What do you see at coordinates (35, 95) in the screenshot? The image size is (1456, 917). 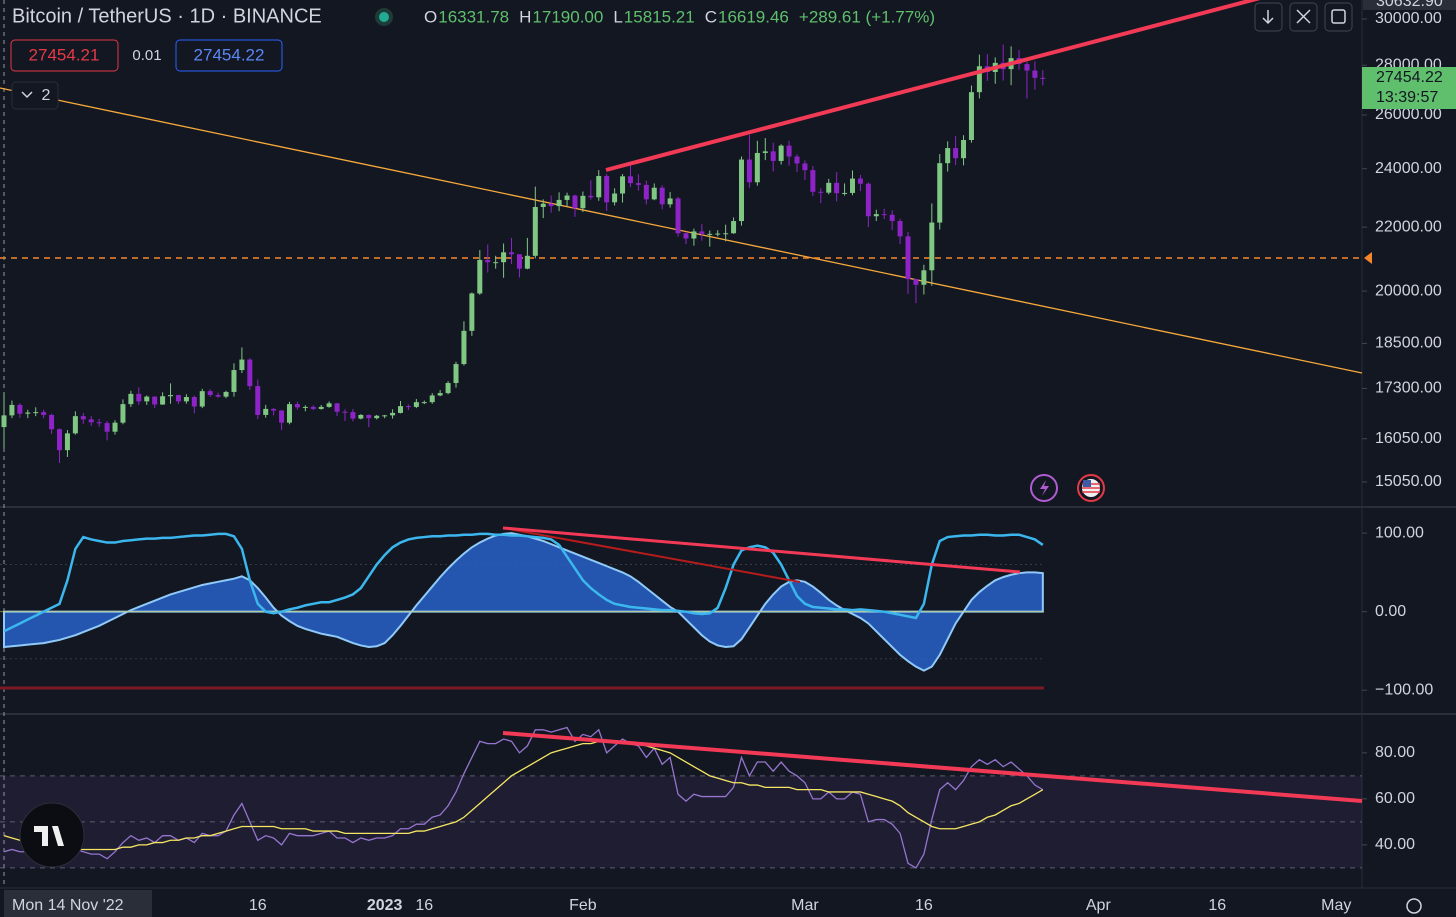 I see `collapse-button` at bounding box center [35, 95].